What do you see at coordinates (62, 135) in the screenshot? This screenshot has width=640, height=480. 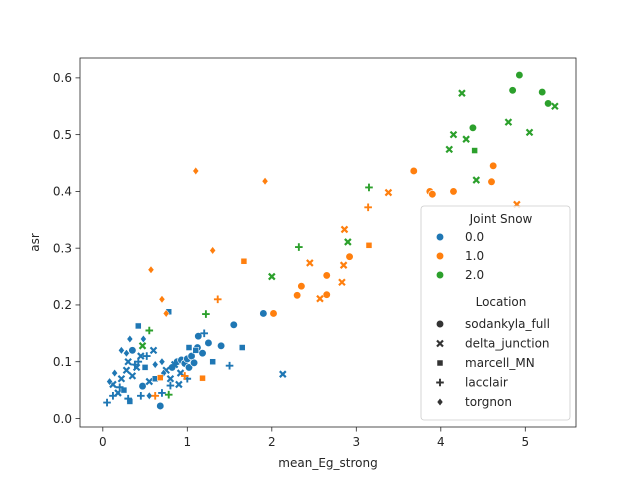 I see `y-tick-label-5: 0.5` at bounding box center [62, 135].